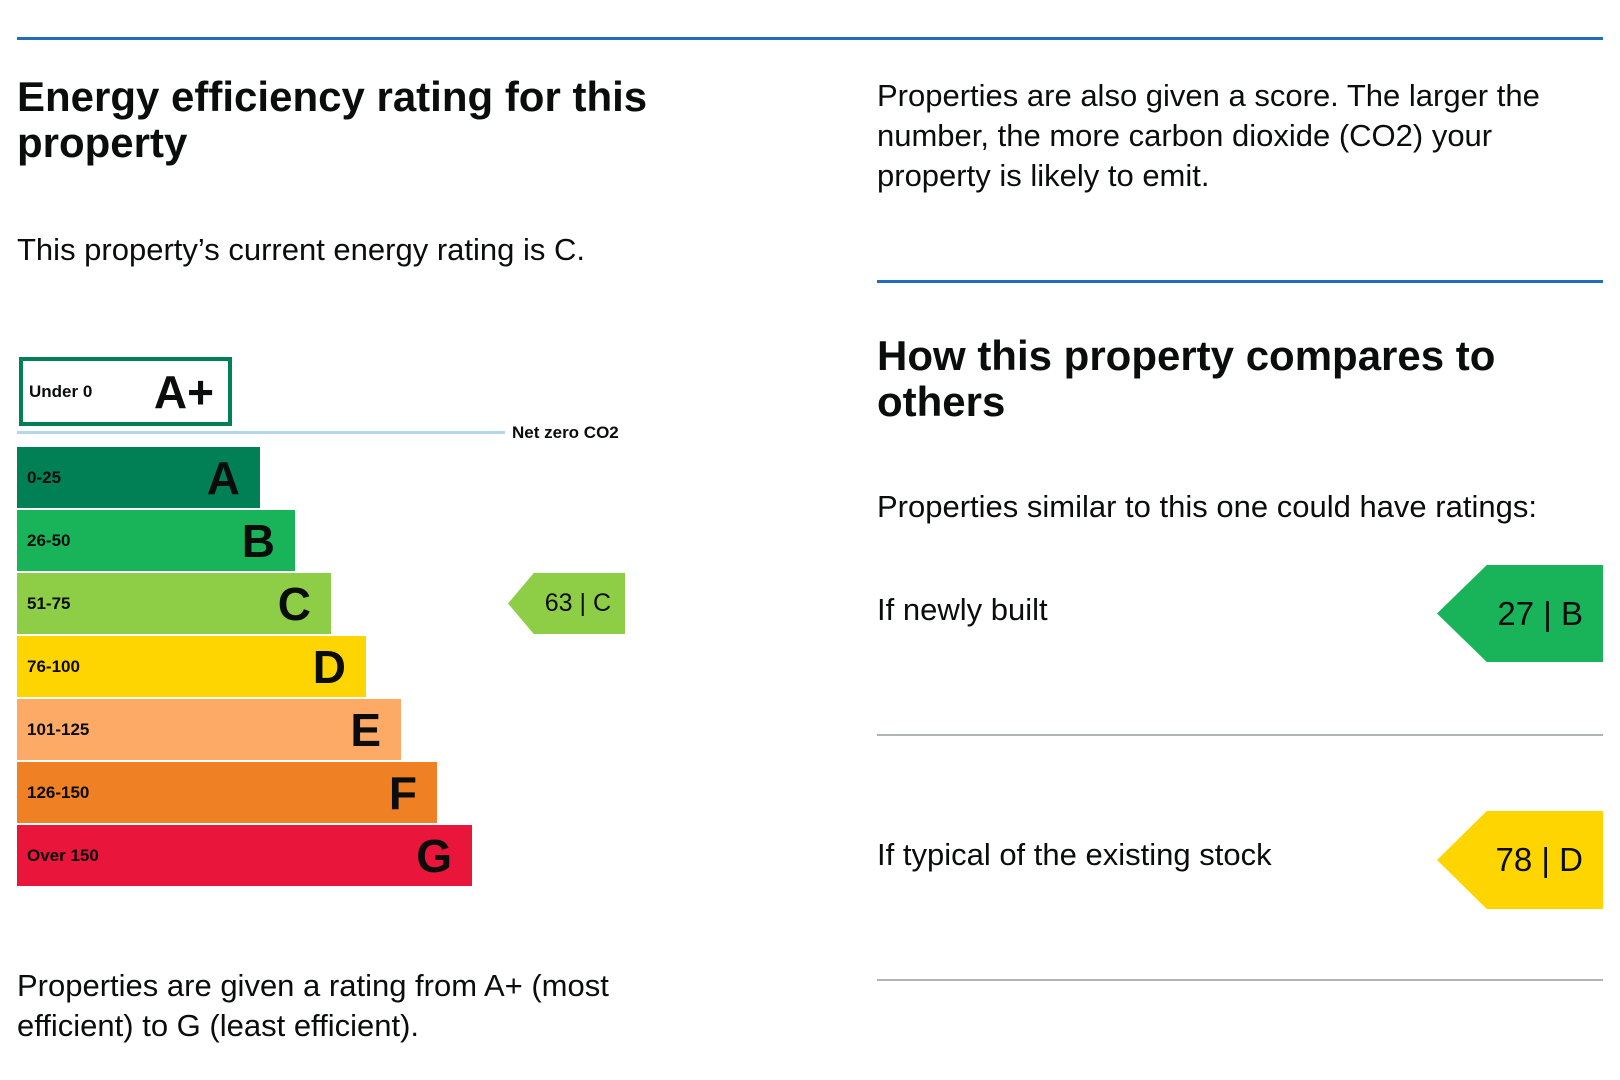  What do you see at coordinates (138, 477) in the screenshot?
I see `rating-band: 0-25 A` at bounding box center [138, 477].